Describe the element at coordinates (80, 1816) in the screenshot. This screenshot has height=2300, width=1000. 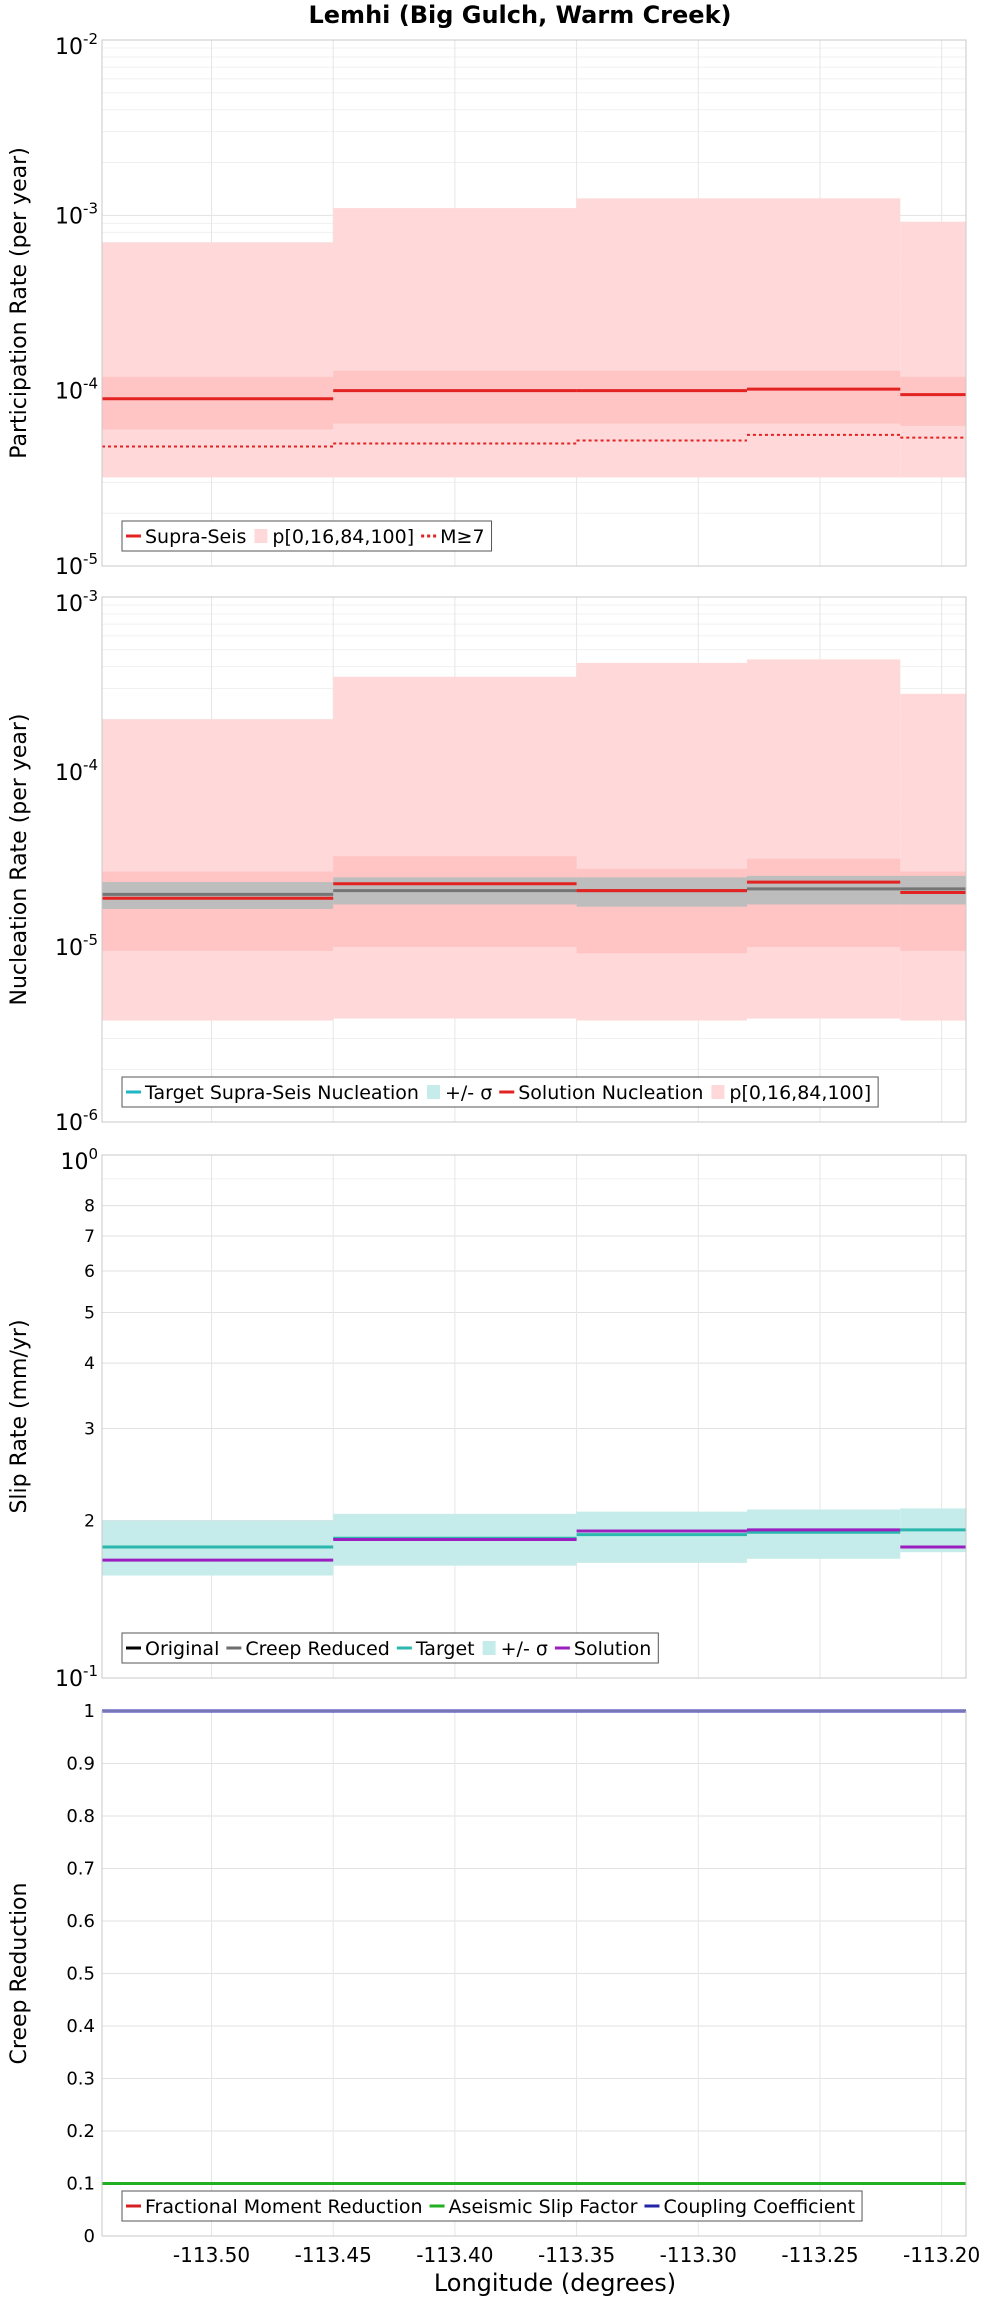
I see `y-tick-label: 0.8` at that location.